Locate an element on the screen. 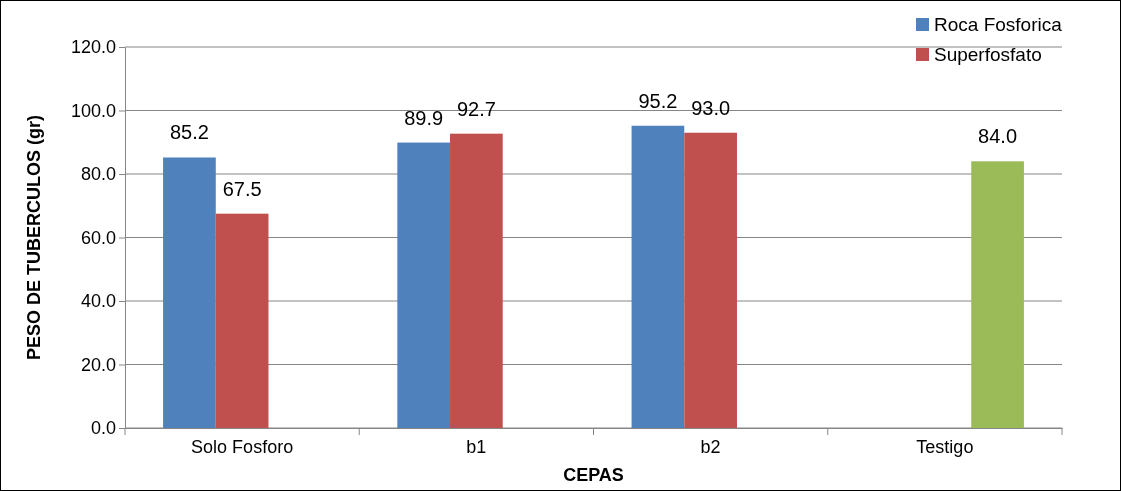  y-tick-label: 60.0 is located at coordinates (98, 237).